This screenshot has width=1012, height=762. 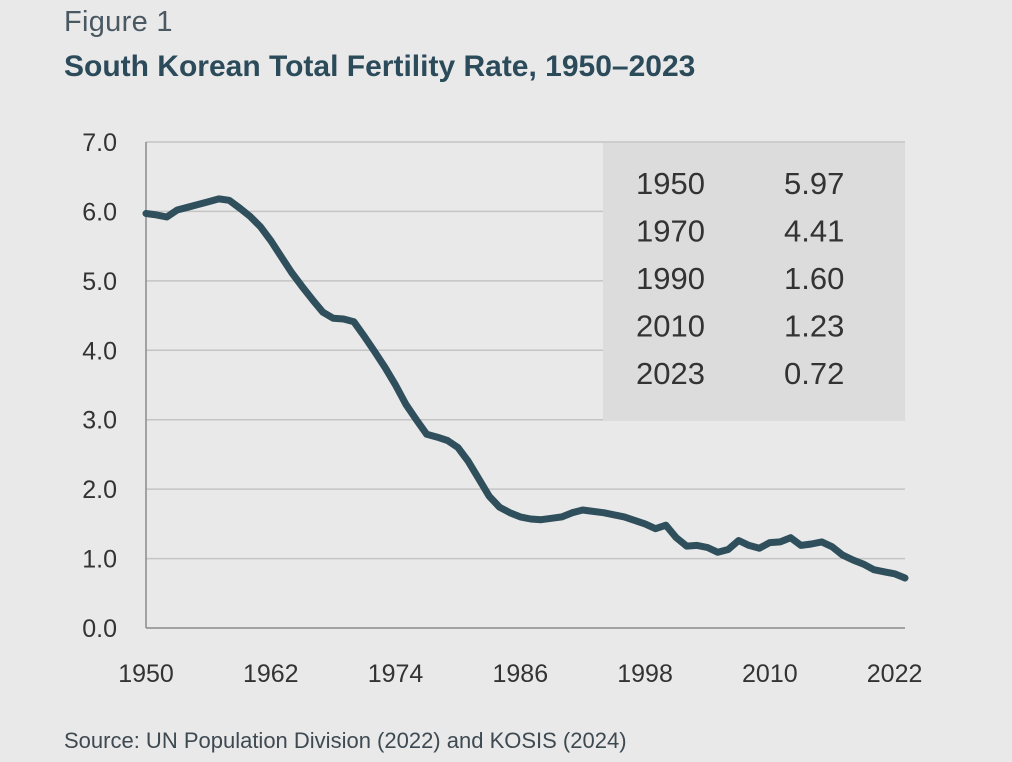 I want to click on inset-table: 1950 5.97 1970 4.41 1990 1.60 2010 1.23 2023 0.72, so click(x=754, y=282).